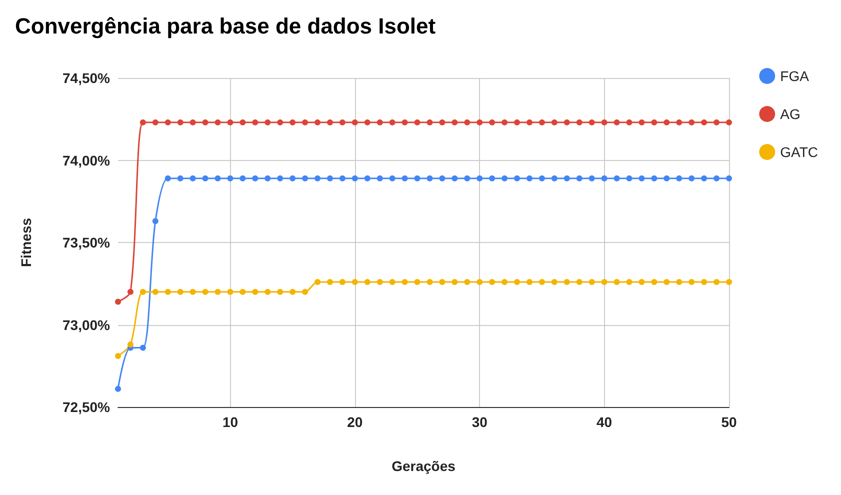 This screenshot has height=495, width=841. Describe the element at coordinates (355, 422) in the screenshot. I see `x-tick-label: 20` at that location.